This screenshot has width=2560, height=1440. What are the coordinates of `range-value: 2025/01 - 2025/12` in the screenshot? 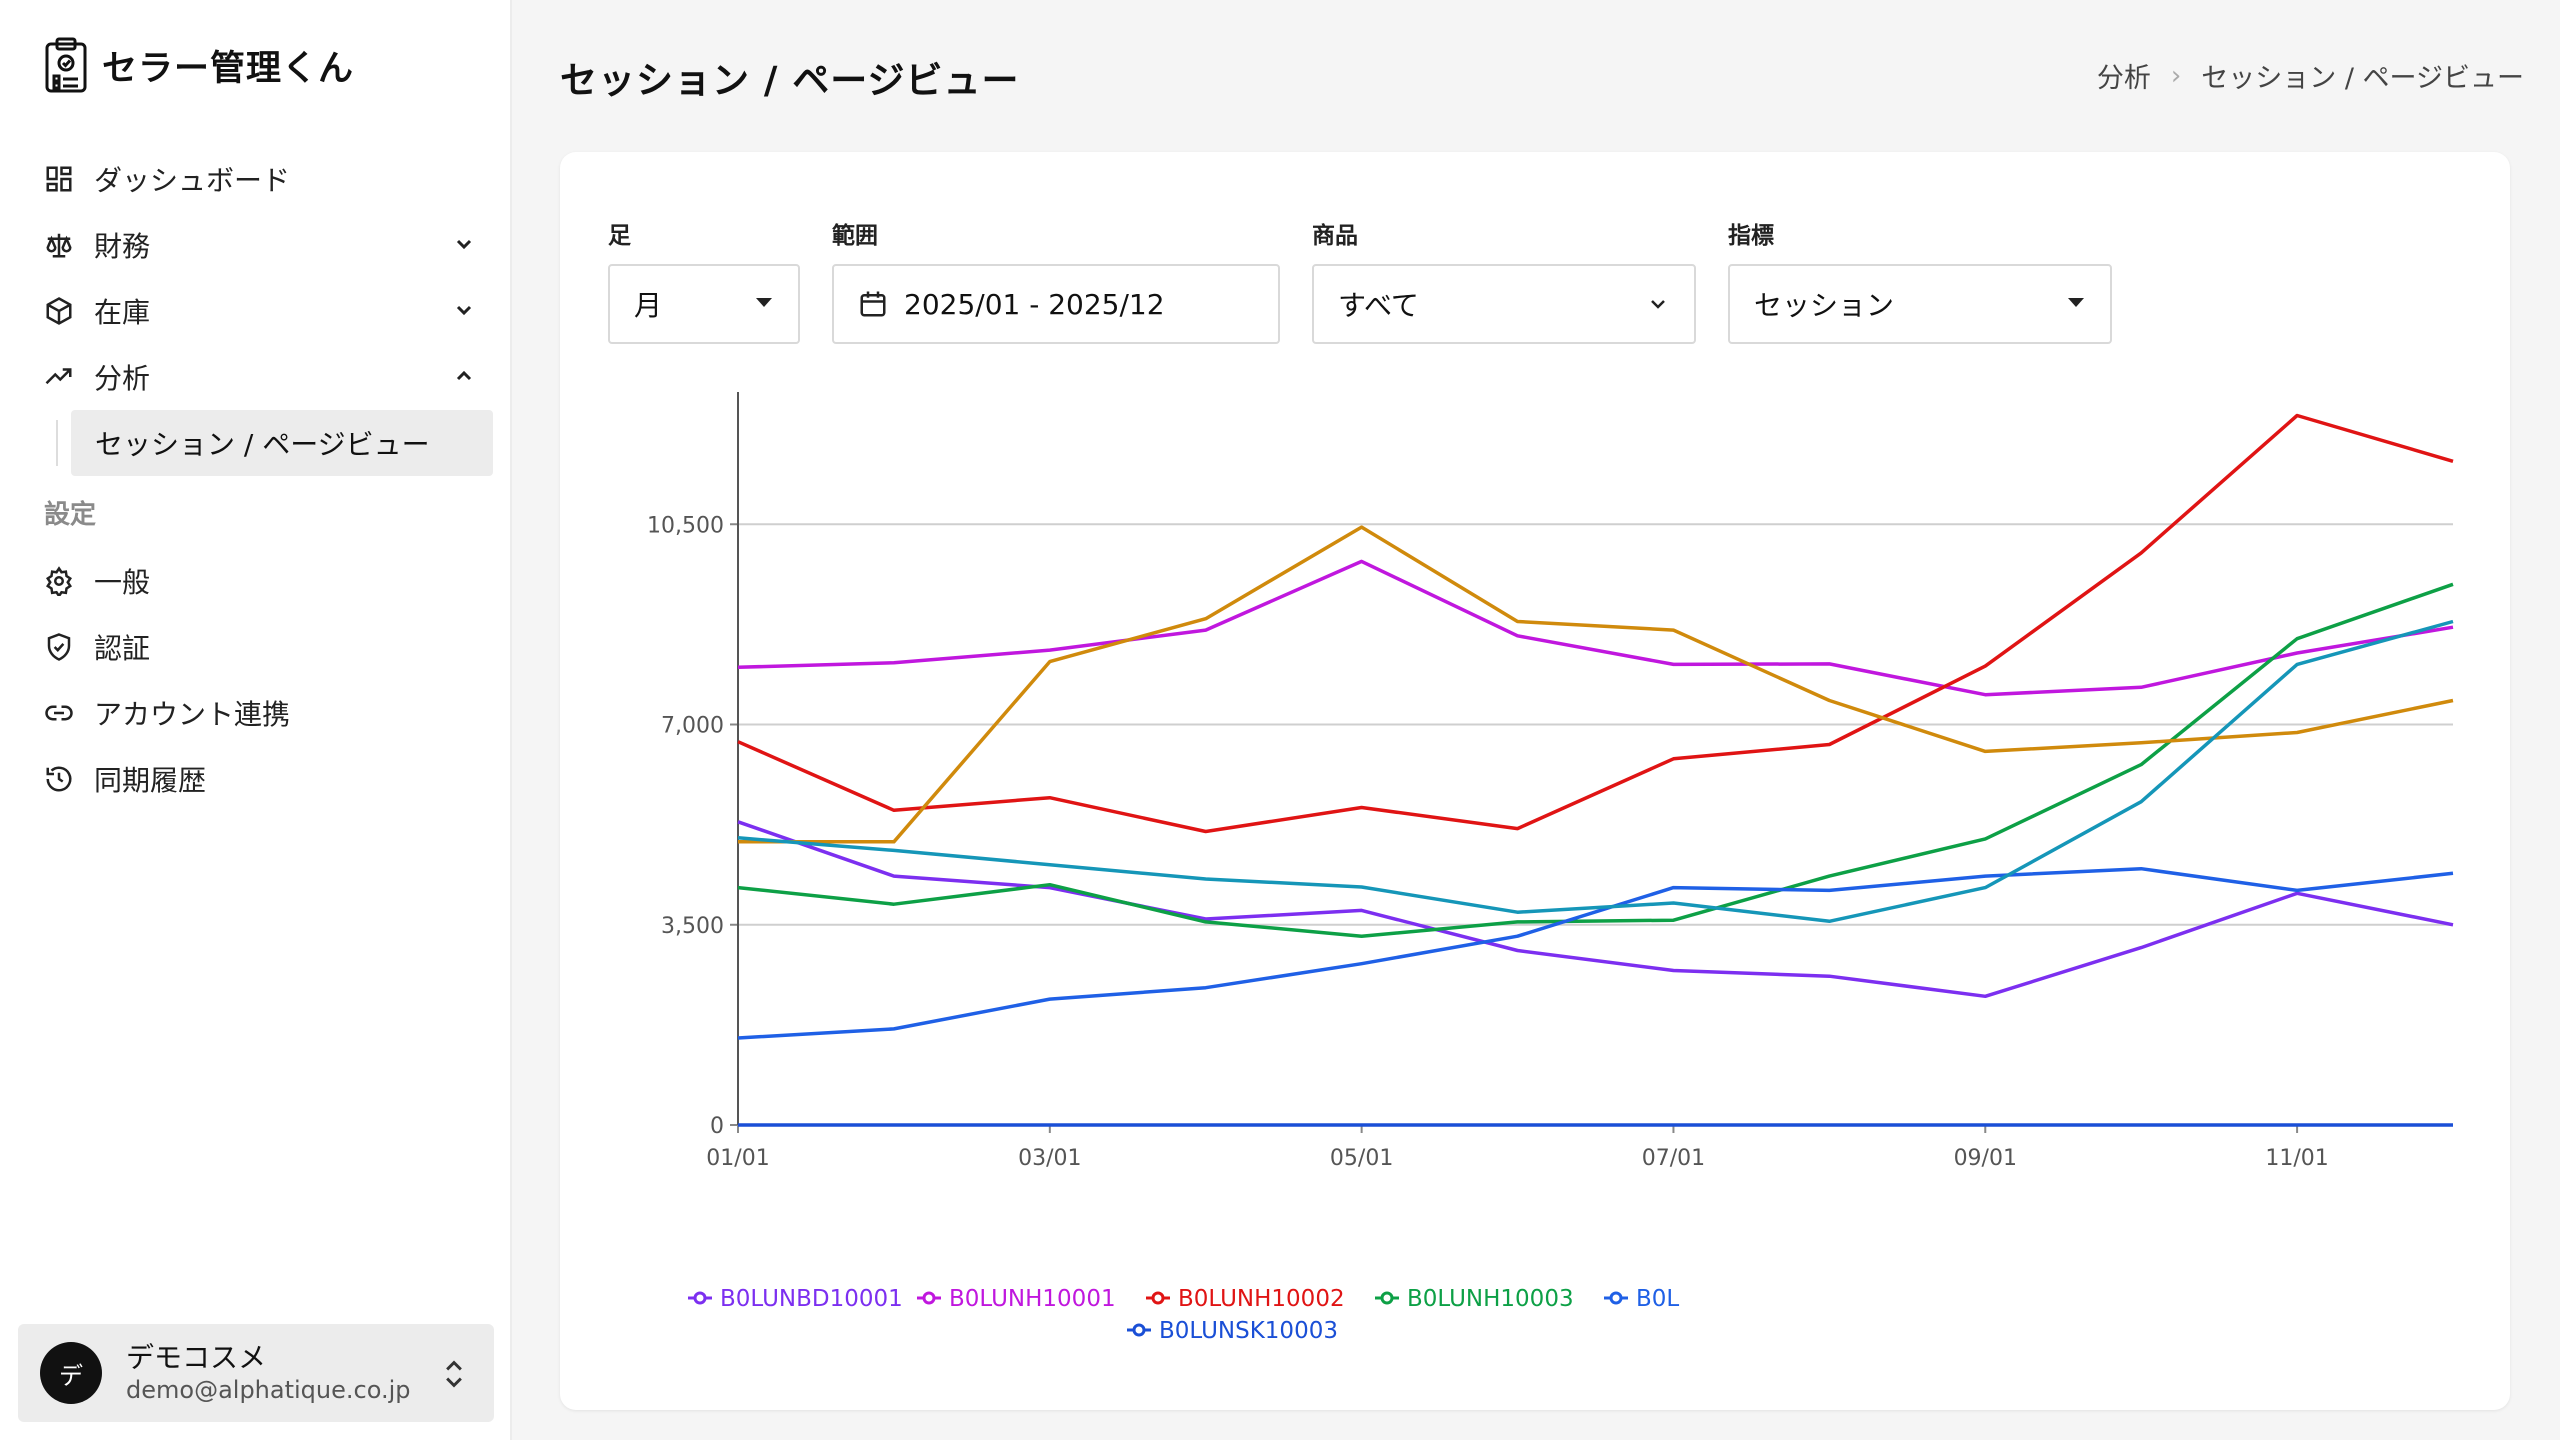 It's located at (1034, 304).